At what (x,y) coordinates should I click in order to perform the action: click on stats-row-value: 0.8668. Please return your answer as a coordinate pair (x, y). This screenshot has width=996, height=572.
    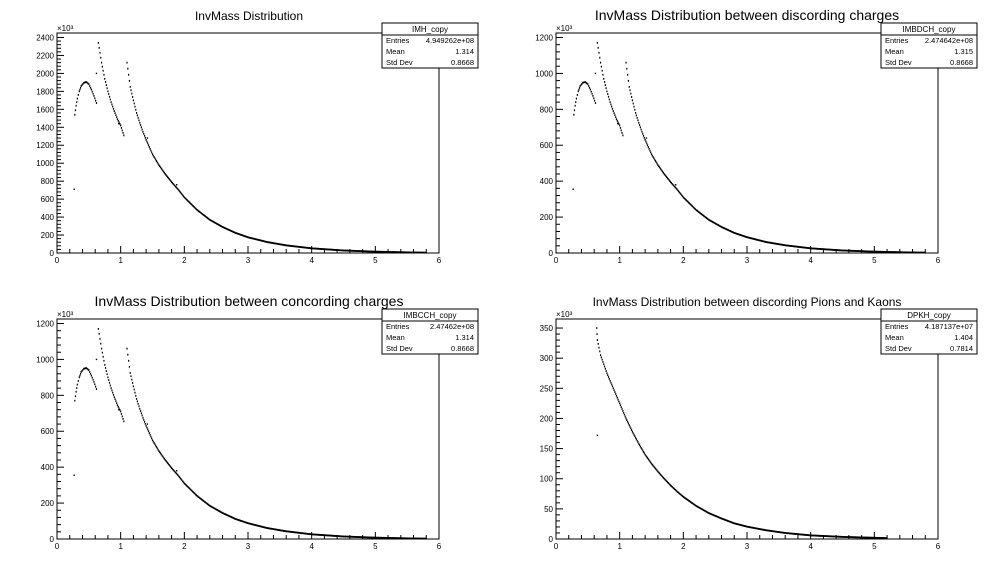
    Looking at the image, I should click on (462, 62).